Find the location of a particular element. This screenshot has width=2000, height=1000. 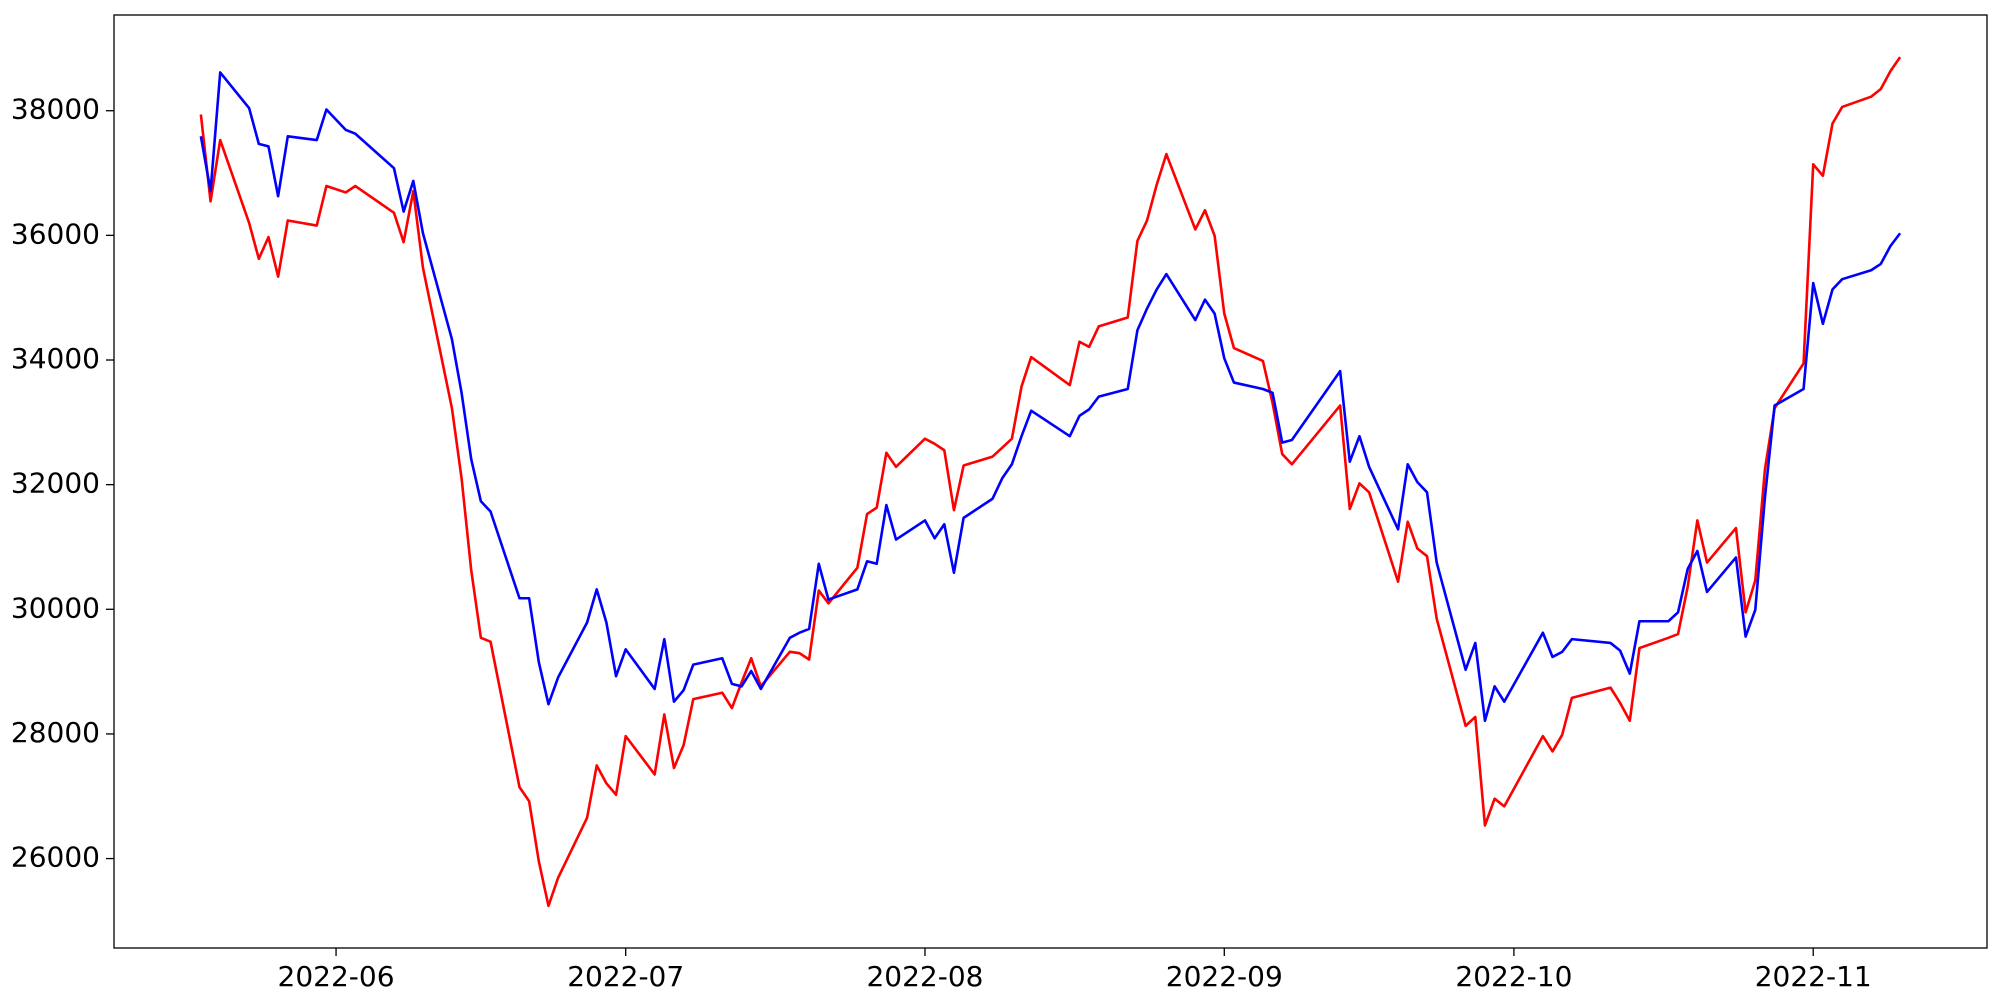

y-tick-label: 26000 is located at coordinates (55, 857).